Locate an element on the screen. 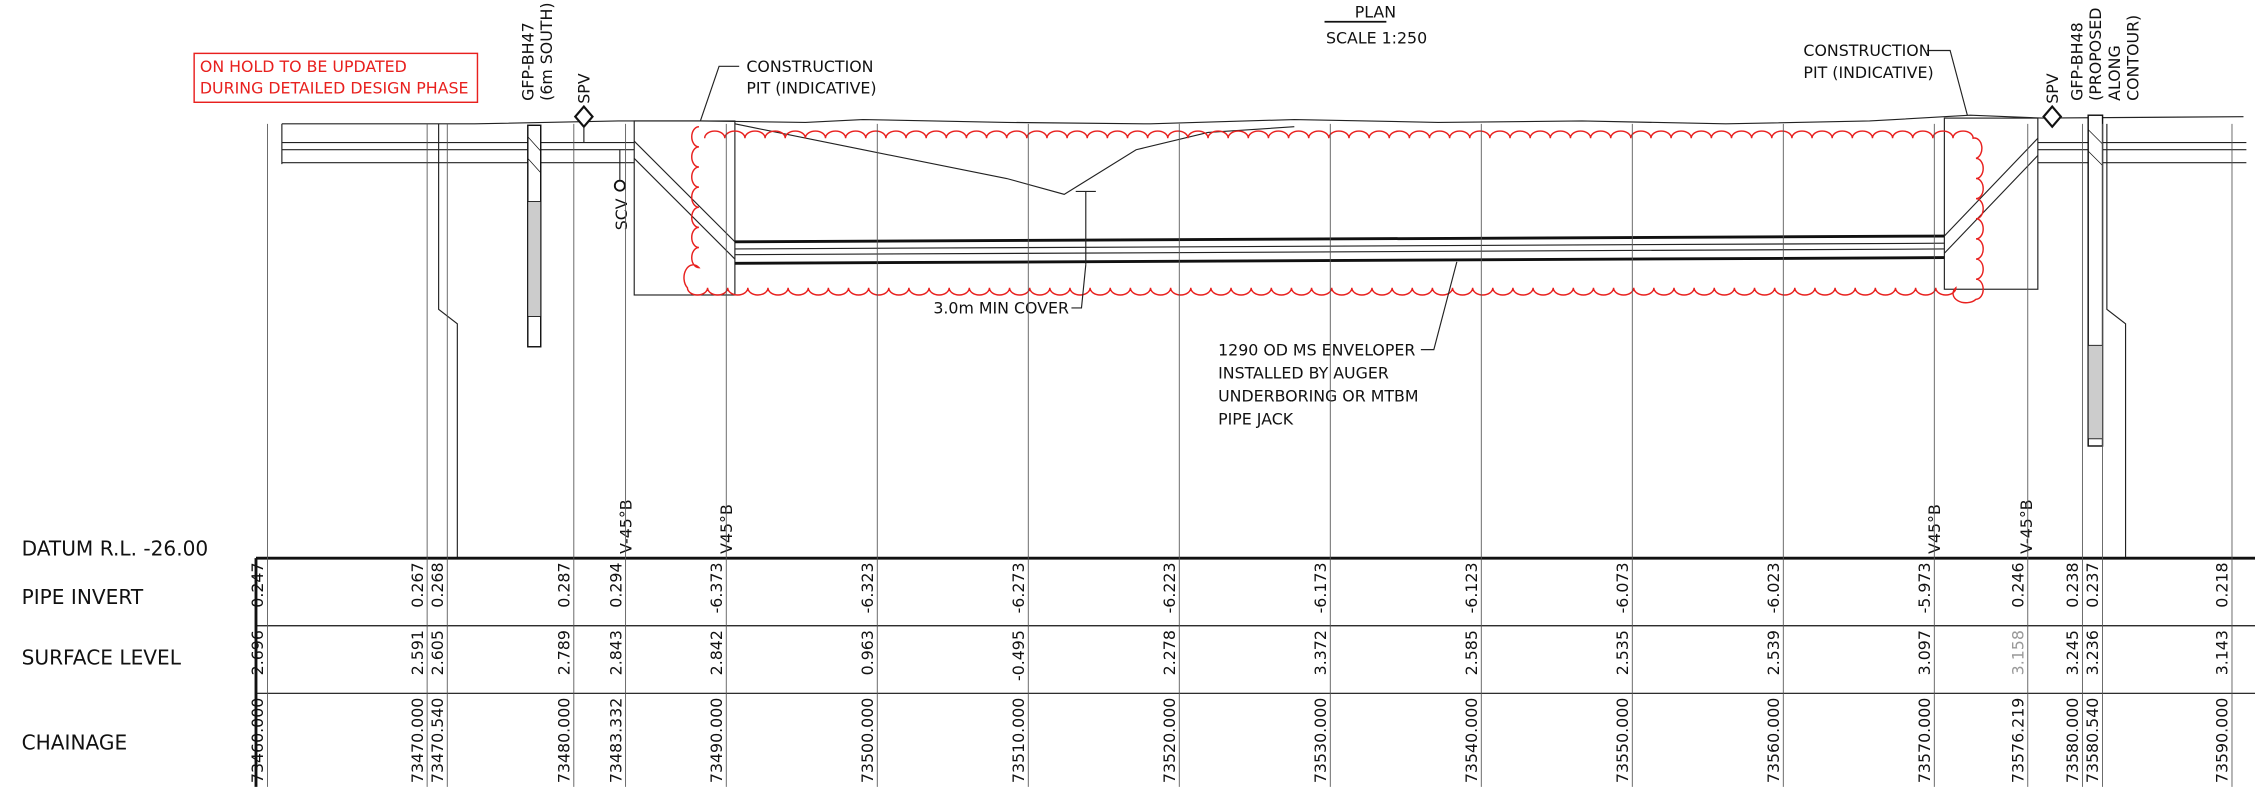 This screenshot has height=787, width=2255. valve-label: SCV is located at coordinates (621, 214).